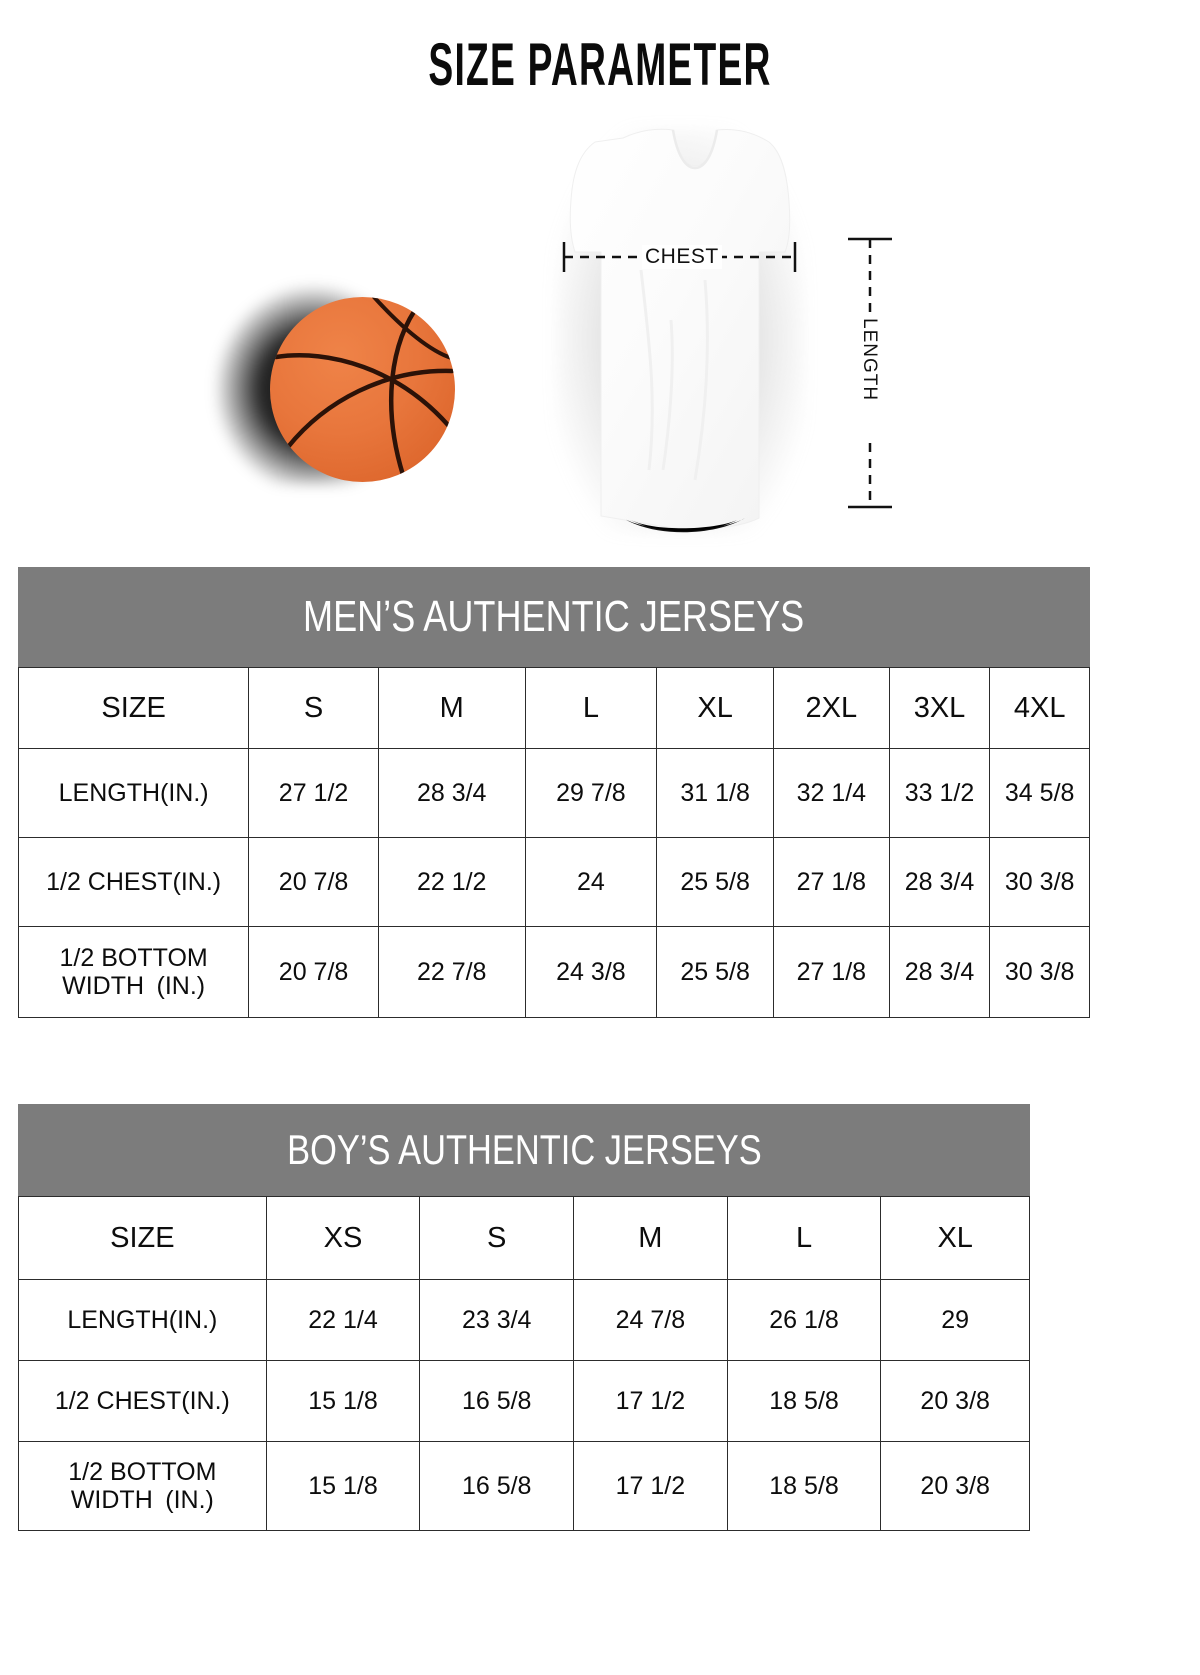 This screenshot has width=1200, height=1675. Describe the element at coordinates (831, 882) in the screenshot. I see `cell-chest-2xl: 27 1/8` at that location.